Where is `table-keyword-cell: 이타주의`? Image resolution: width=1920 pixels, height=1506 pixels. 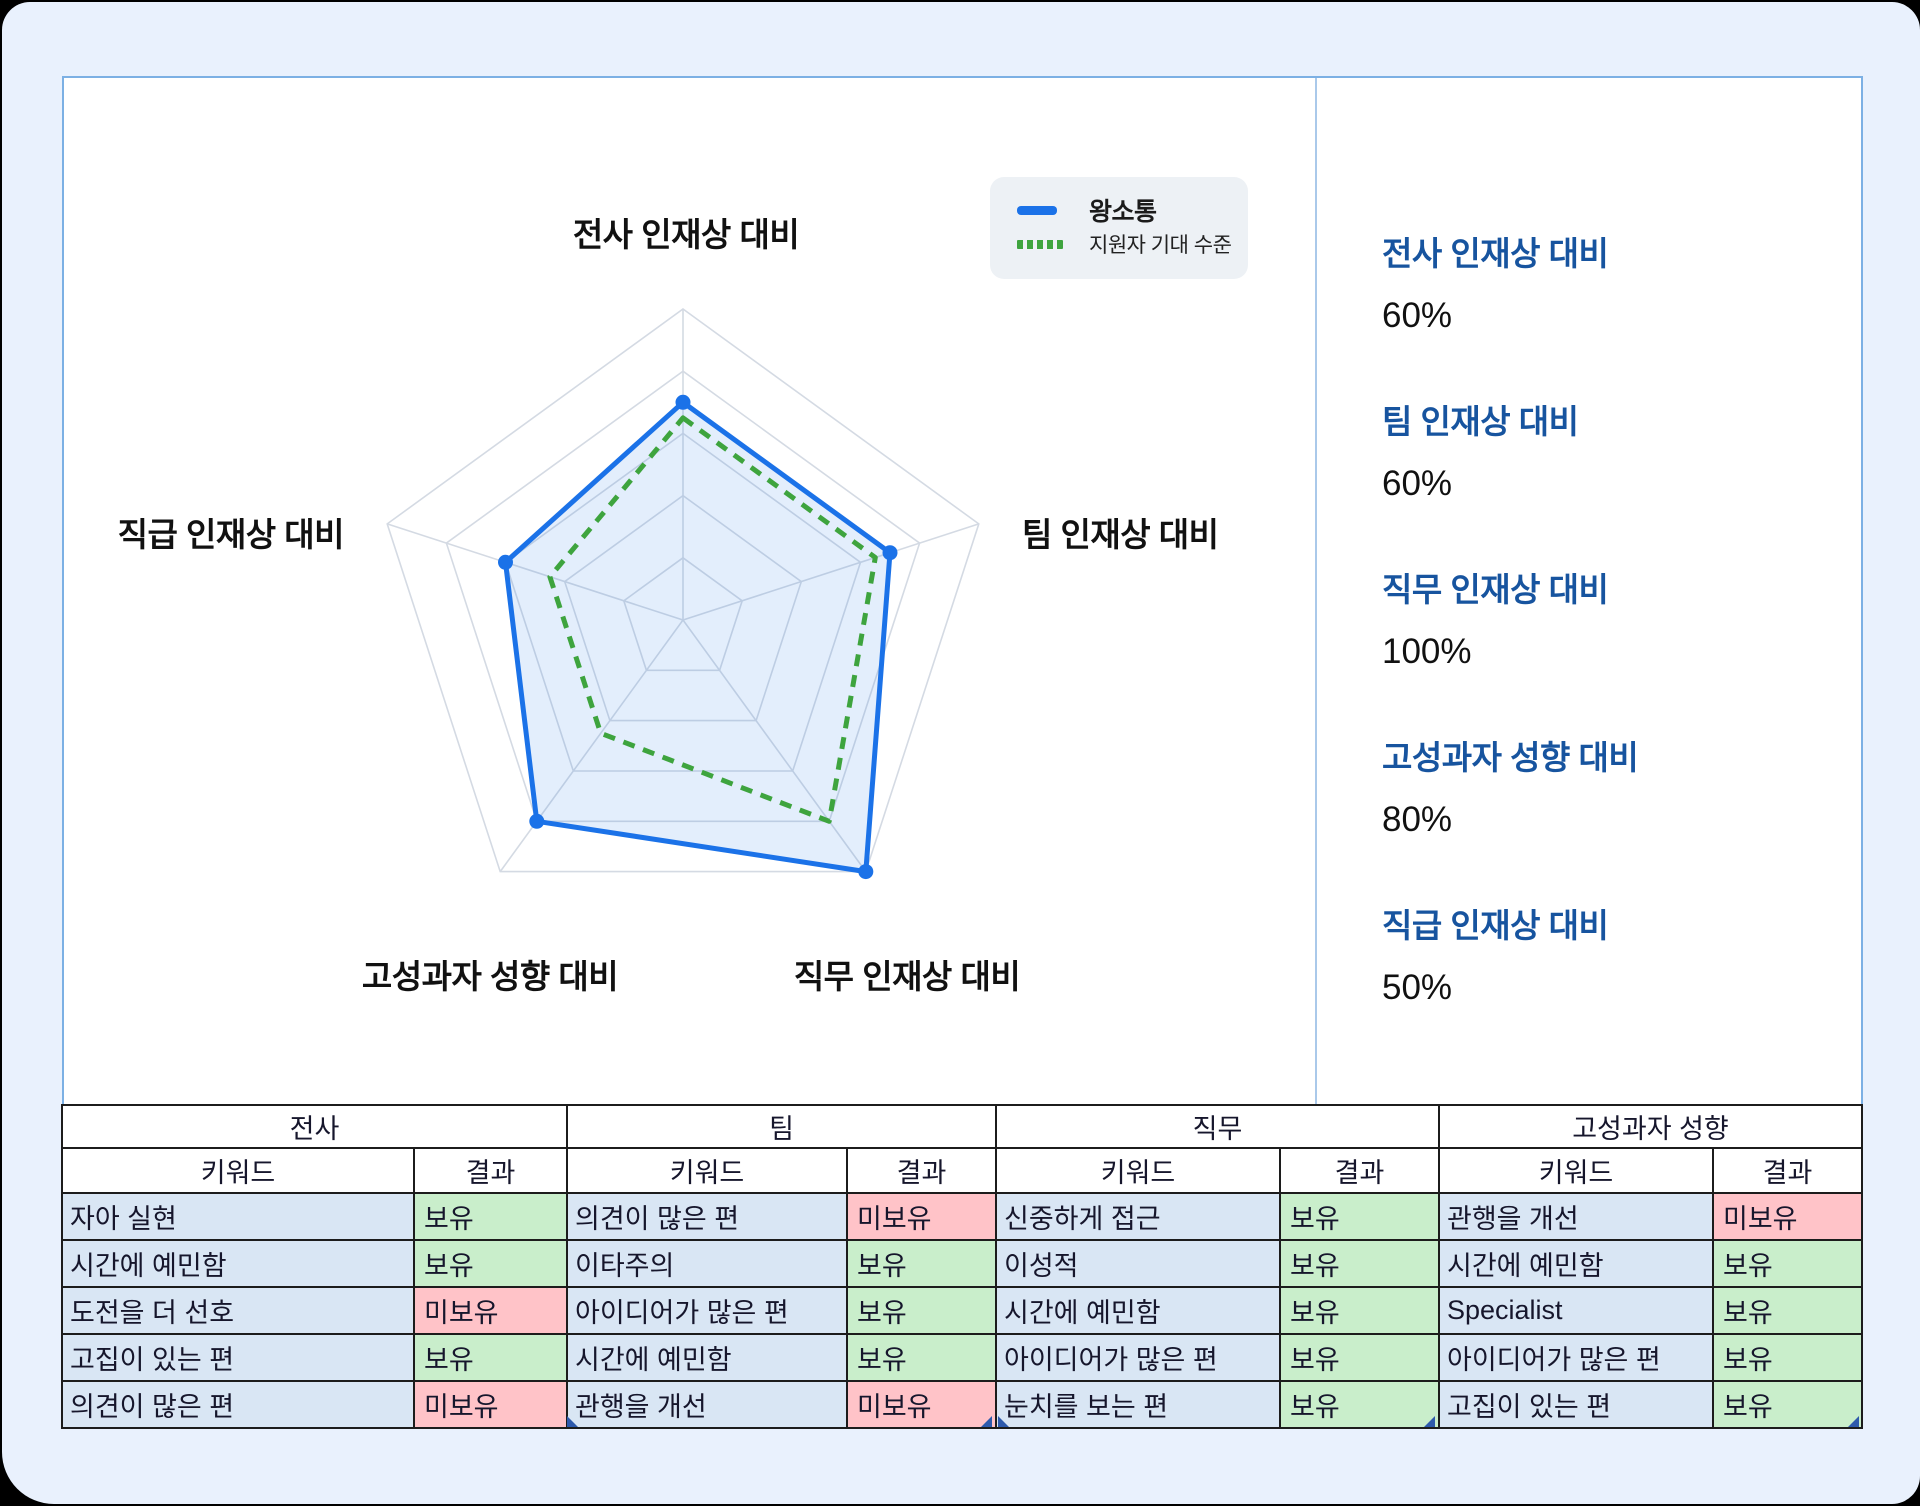 table-keyword-cell: 이타주의 is located at coordinates (708, 1264).